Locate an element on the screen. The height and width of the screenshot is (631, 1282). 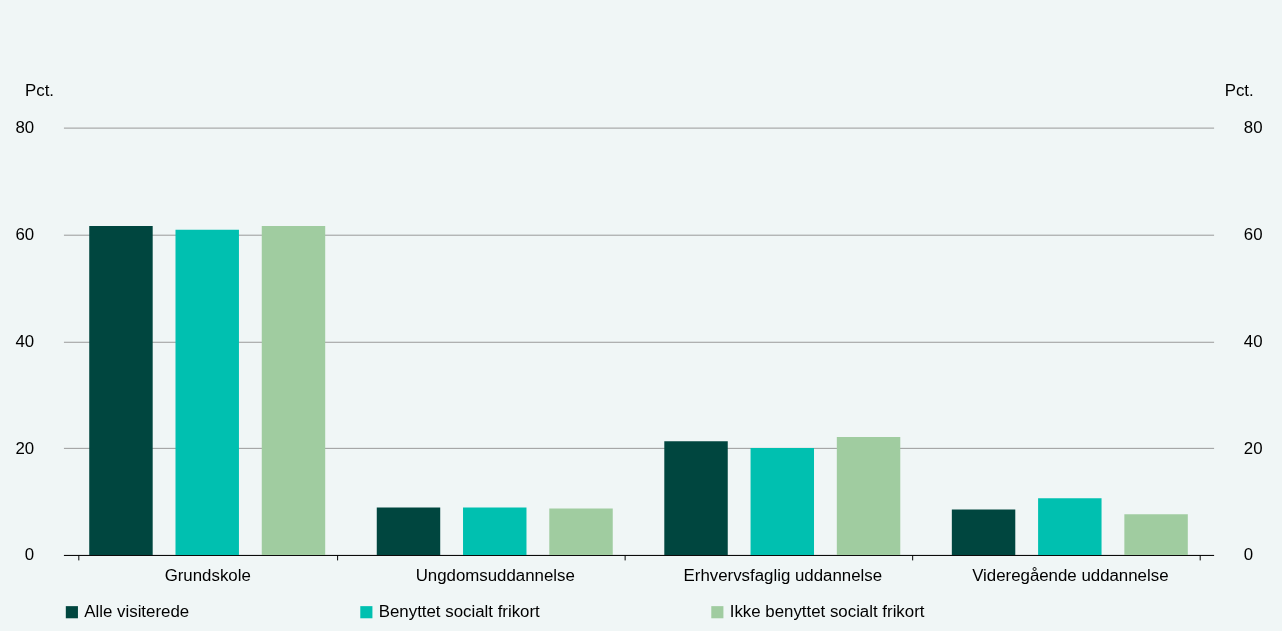
y2-tick-label: 0 is located at coordinates (1248, 555).